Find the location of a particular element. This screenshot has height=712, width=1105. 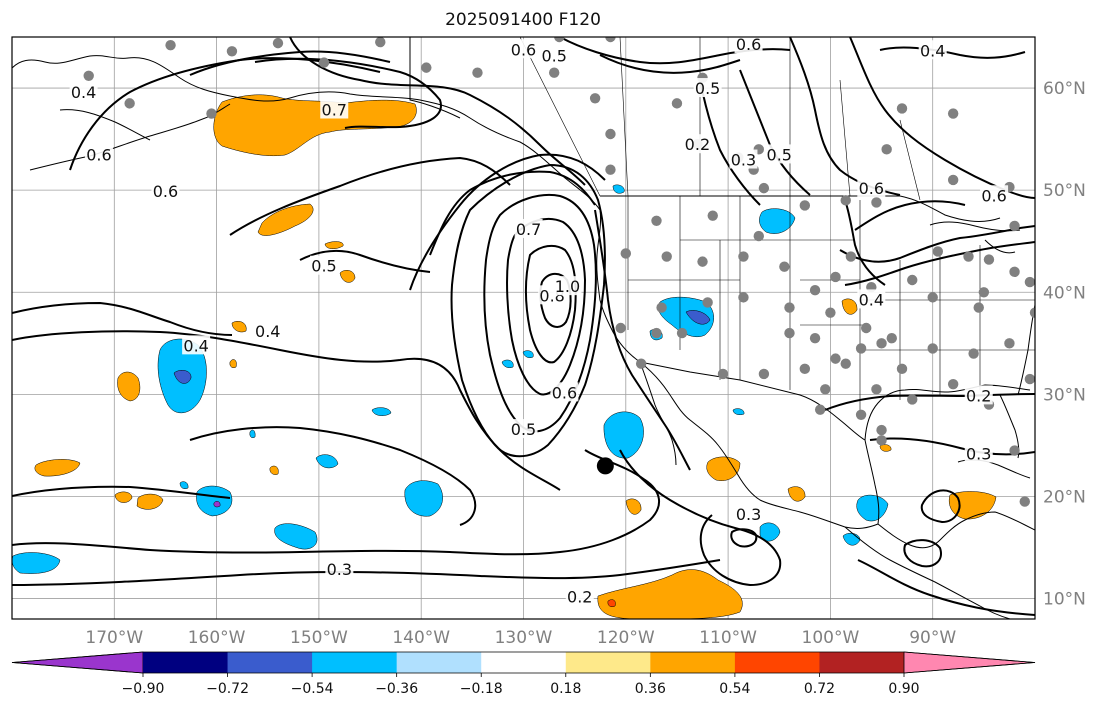

contour-line-0.6-us-mid is located at coordinates (910, 215).